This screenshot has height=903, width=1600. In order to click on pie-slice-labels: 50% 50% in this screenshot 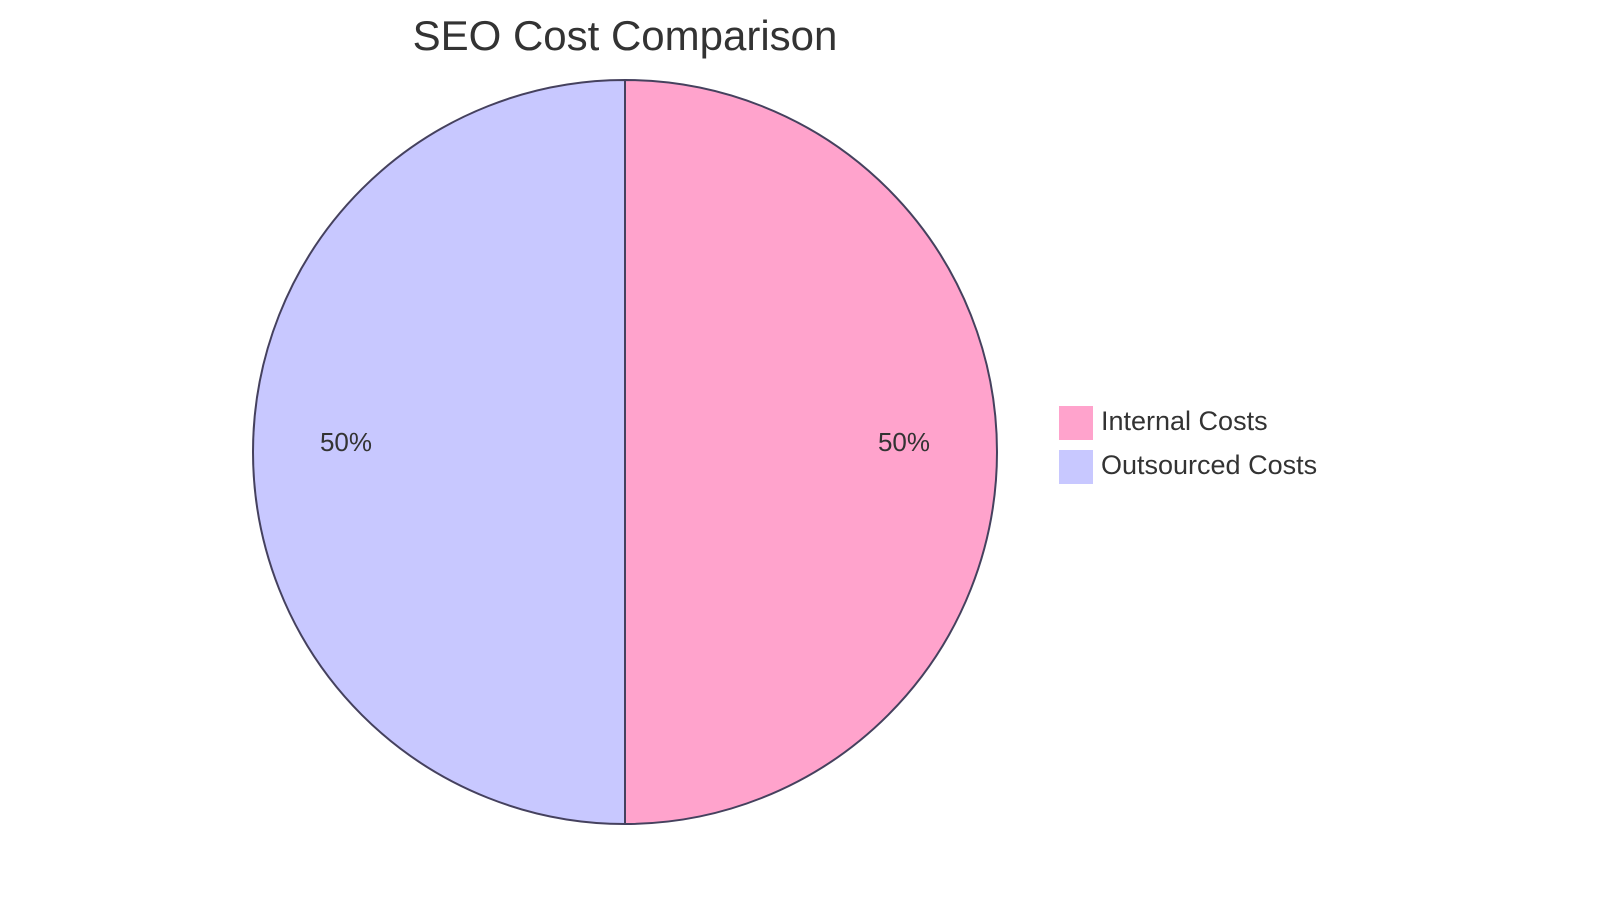, I will do `click(625, 442)`.